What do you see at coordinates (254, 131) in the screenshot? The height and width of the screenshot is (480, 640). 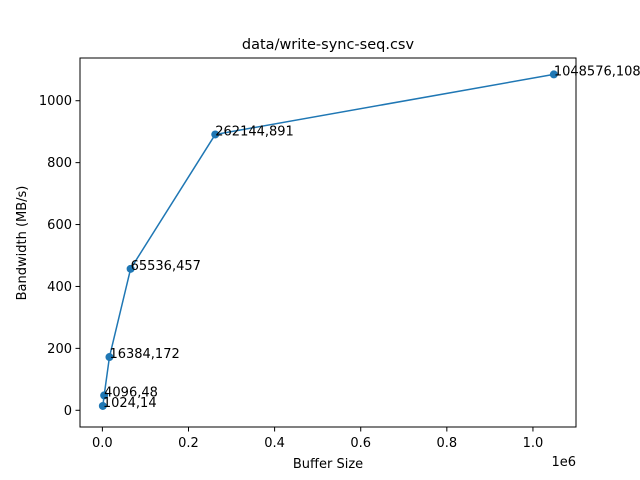 I see `data-label: 262144,891` at bounding box center [254, 131].